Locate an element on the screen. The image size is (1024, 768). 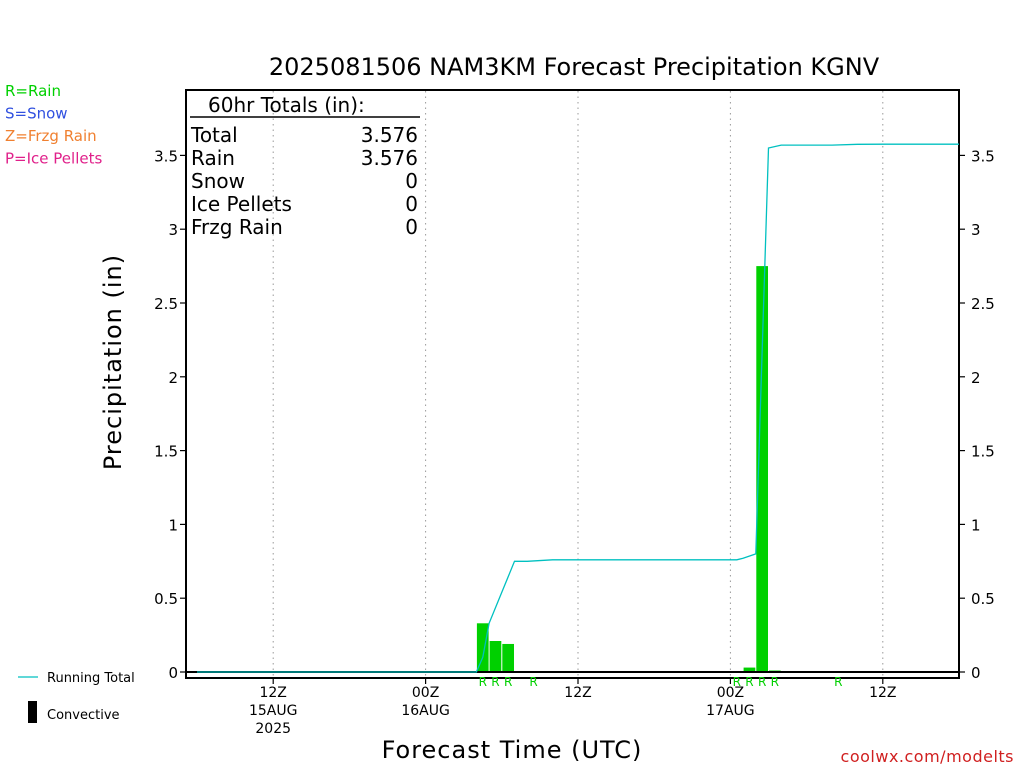
y-tick-label-right: 0 is located at coordinates (976, 673).